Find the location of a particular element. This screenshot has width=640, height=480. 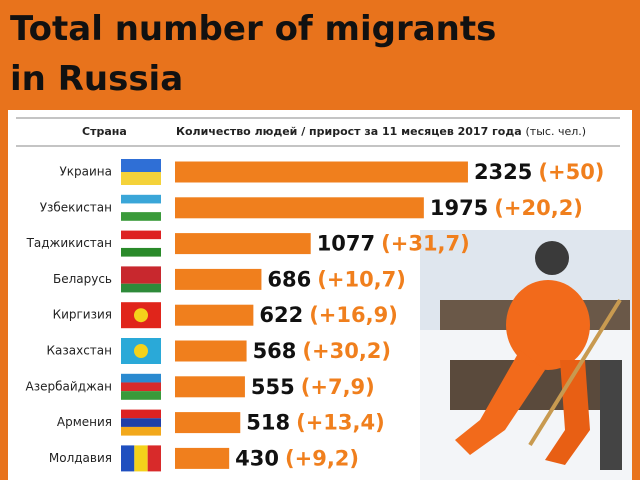

value-label: 1077 (+31,7) is located at coordinates (393, 244).